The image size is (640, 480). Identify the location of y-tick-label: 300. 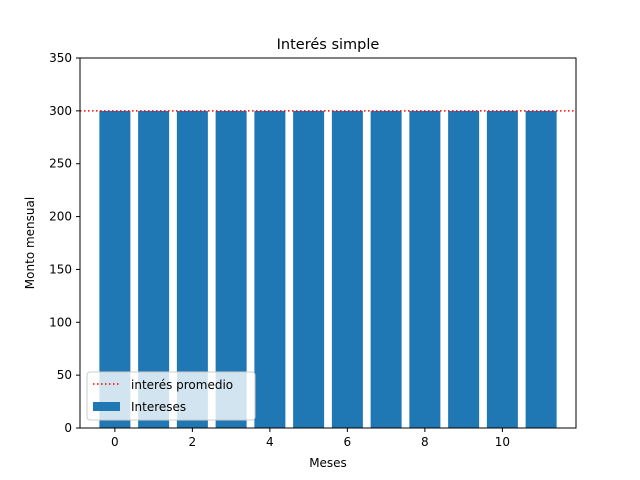
(60, 111).